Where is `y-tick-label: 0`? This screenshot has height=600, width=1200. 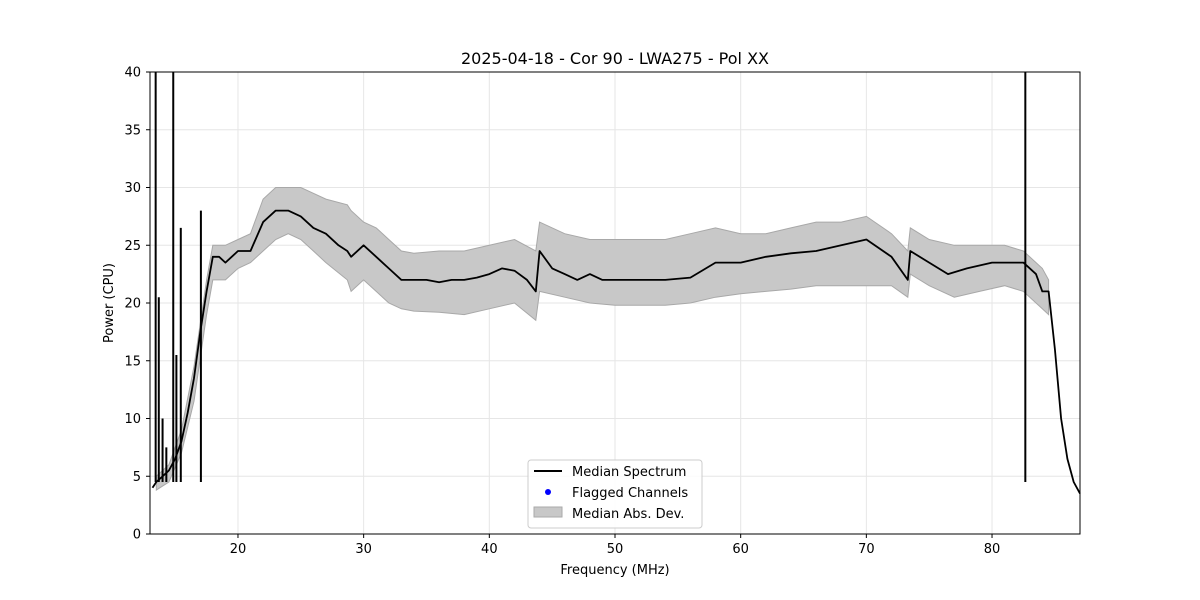
y-tick-label: 0 is located at coordinates (137, 535).